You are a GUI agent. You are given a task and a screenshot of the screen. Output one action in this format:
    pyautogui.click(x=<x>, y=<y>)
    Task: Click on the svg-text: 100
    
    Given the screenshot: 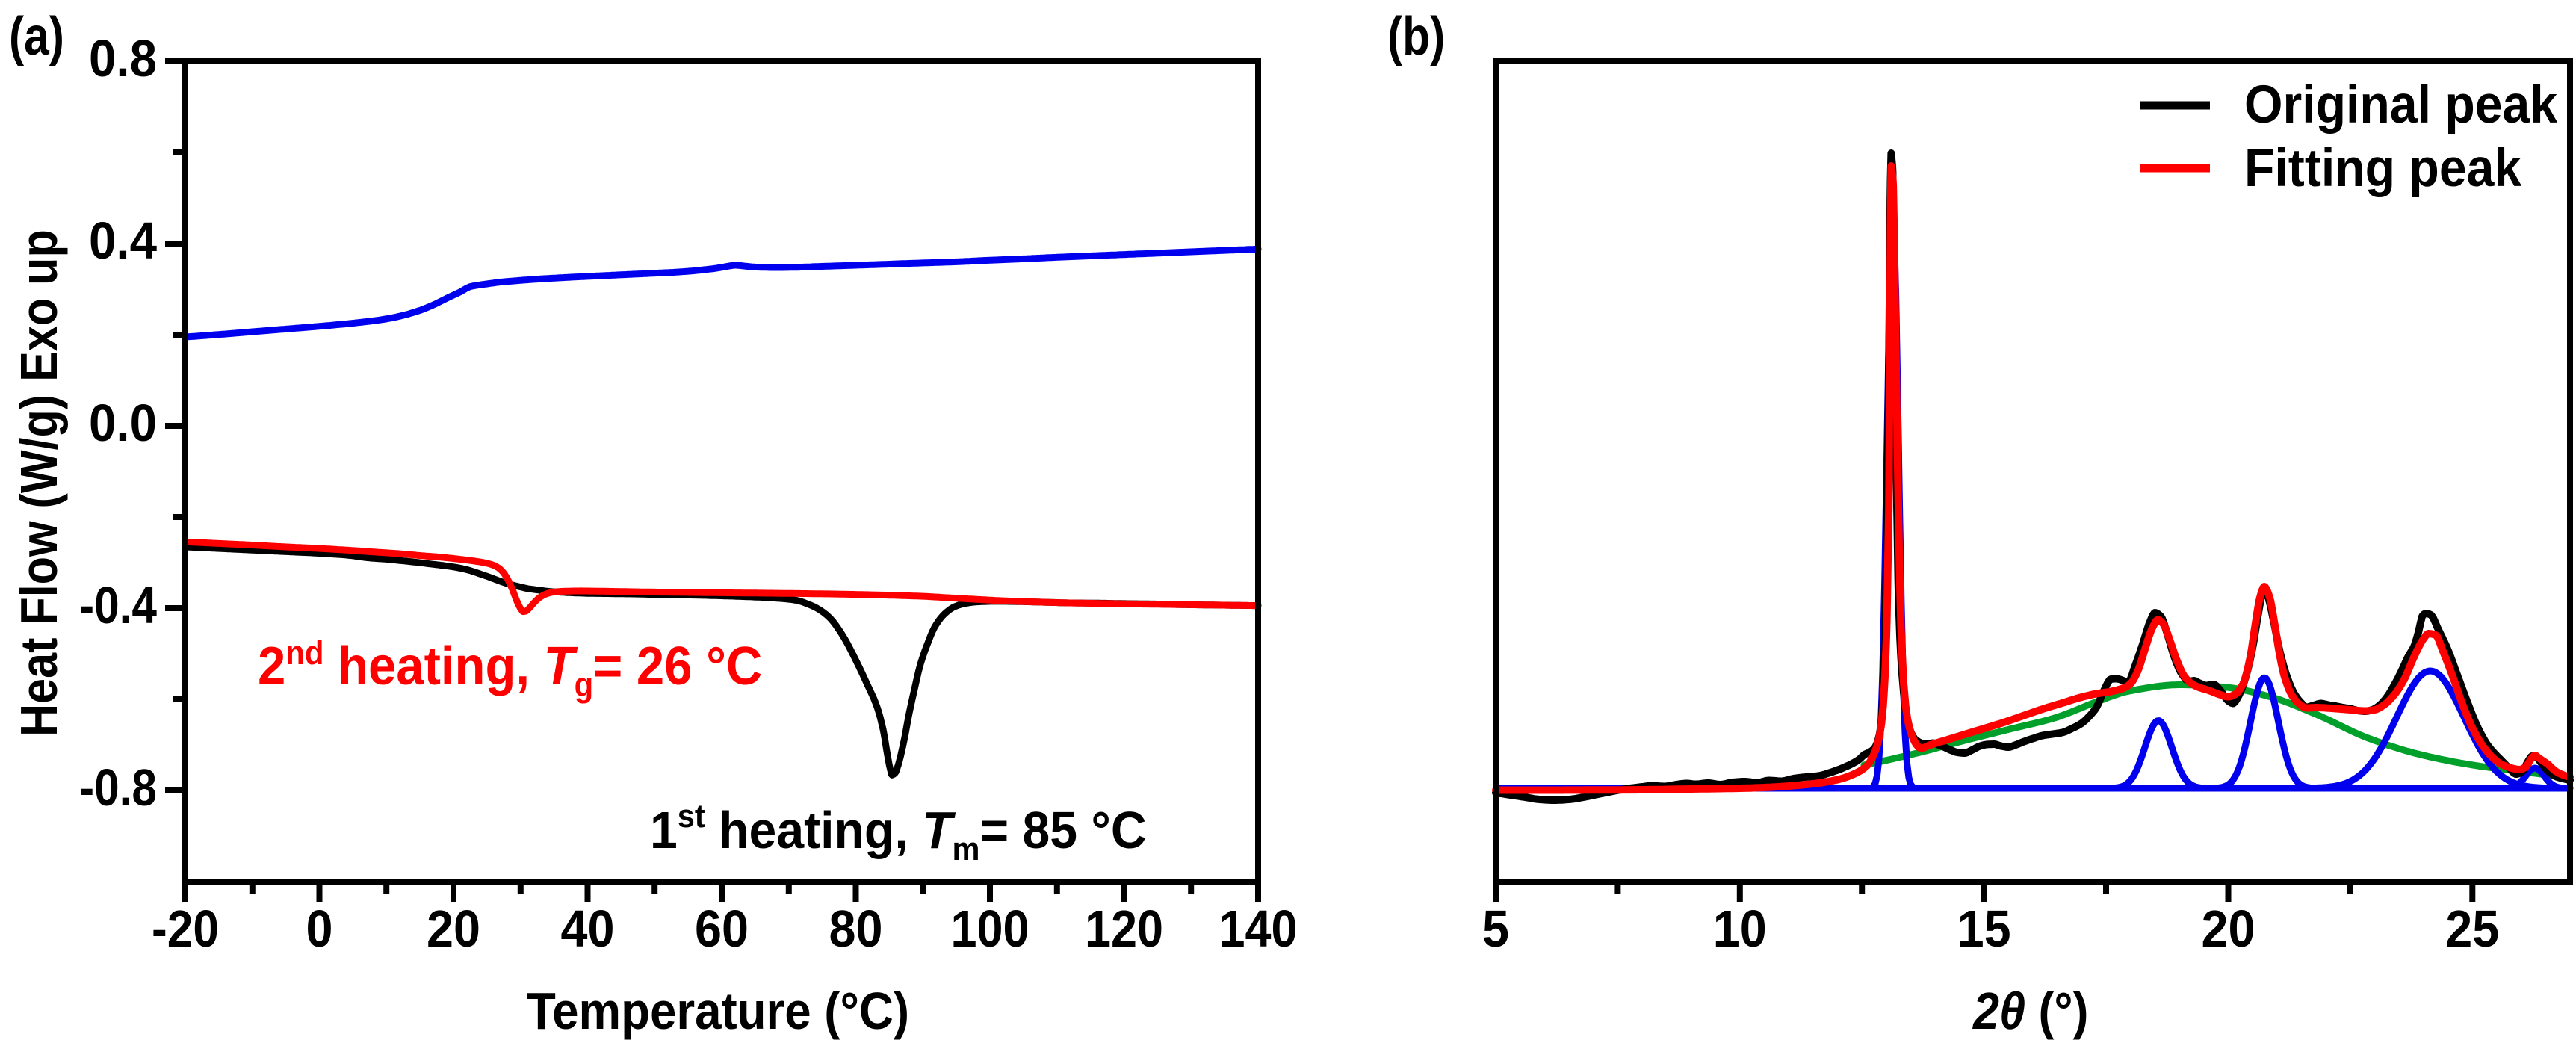 What is the action you would take?
    pyautogui.click(x=990, y=929)
    